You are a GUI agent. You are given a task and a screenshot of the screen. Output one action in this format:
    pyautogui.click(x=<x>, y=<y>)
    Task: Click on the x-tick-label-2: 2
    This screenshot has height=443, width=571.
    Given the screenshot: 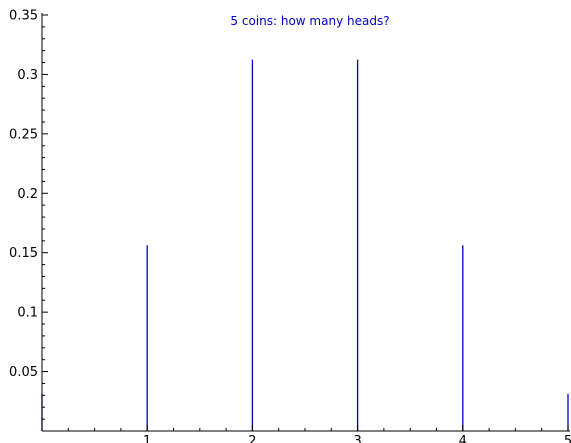 What is the action you would take?
    pyautogui.click(x=252, y=438)
    